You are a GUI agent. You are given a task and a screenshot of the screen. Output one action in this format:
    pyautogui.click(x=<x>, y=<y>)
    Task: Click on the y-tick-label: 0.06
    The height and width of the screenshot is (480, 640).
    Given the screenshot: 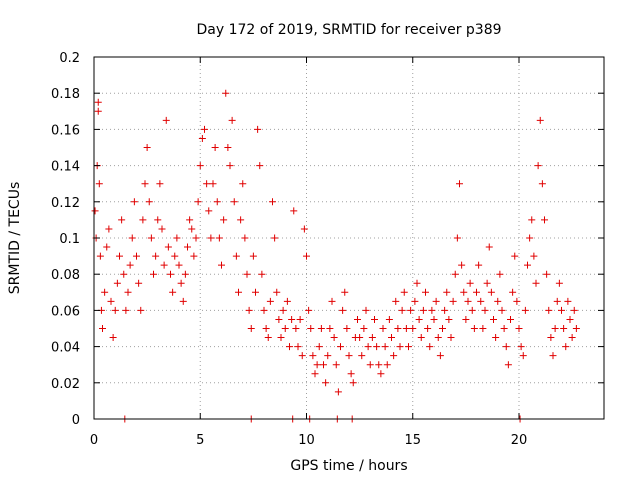 What is the action you would take?
    pyautogui.click(x=65, y=311)
    